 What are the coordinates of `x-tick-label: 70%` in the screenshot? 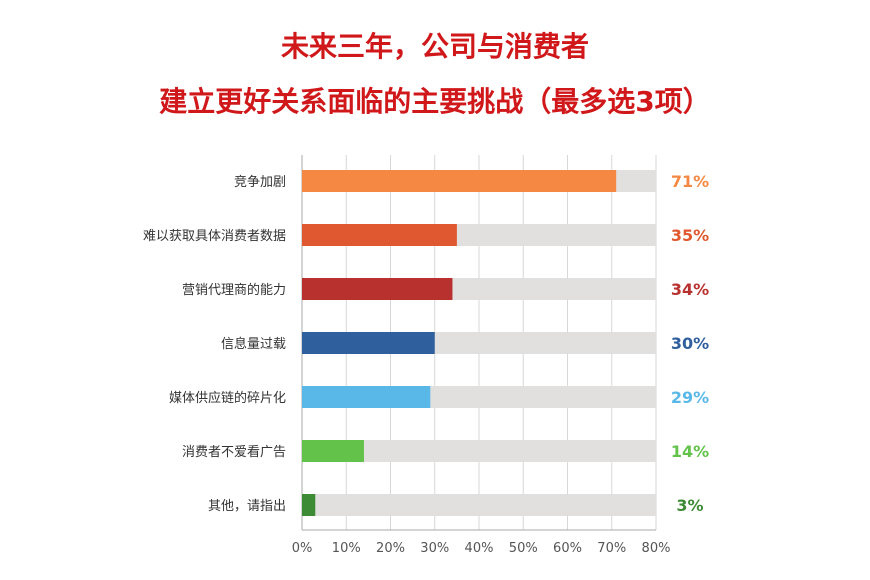 It's located at (611, 548).